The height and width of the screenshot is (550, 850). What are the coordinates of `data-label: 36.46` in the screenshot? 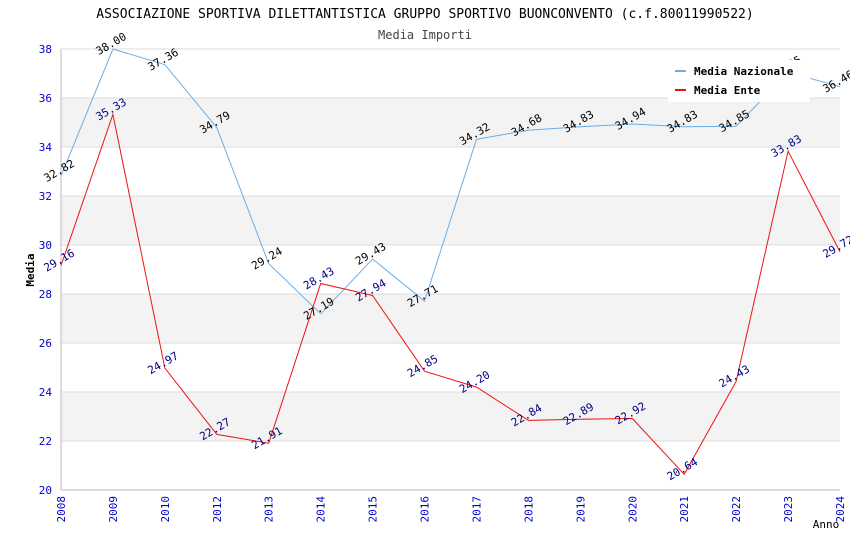 It's located at (835, 82).